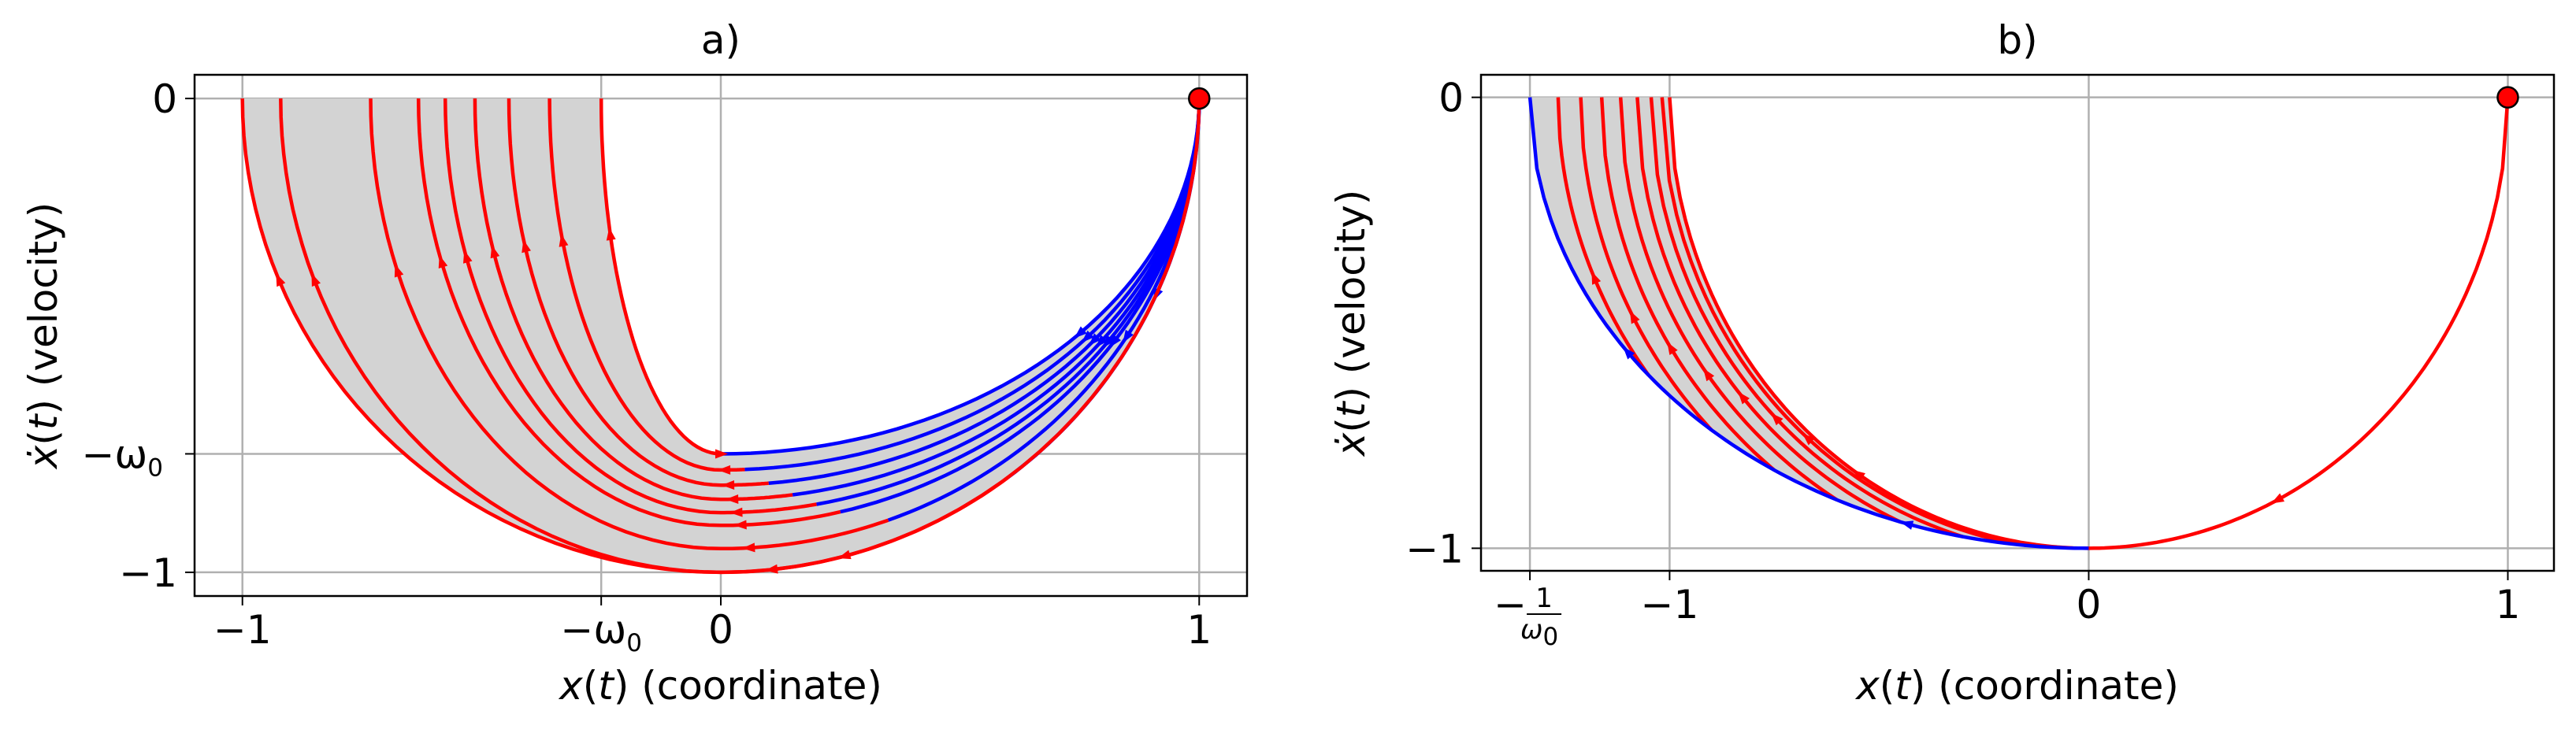  I want to click on a-trajectory-5-accel, so click(628, 313).